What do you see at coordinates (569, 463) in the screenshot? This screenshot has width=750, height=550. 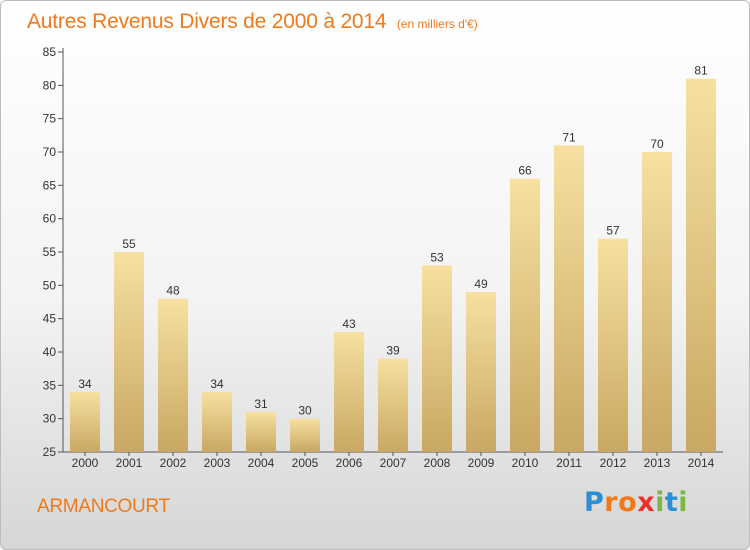 I see `x-tick-label: 2011` at bounding box center [569, 463].